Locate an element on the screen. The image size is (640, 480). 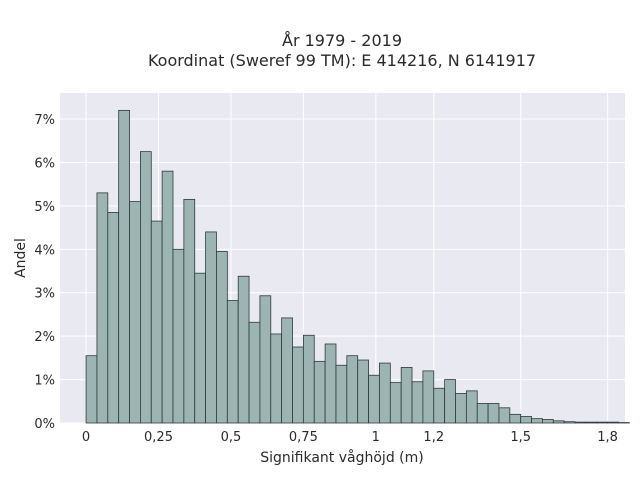
x-axis-label: Signifikant våghöjd (m) is located at coordinates (341, 457).